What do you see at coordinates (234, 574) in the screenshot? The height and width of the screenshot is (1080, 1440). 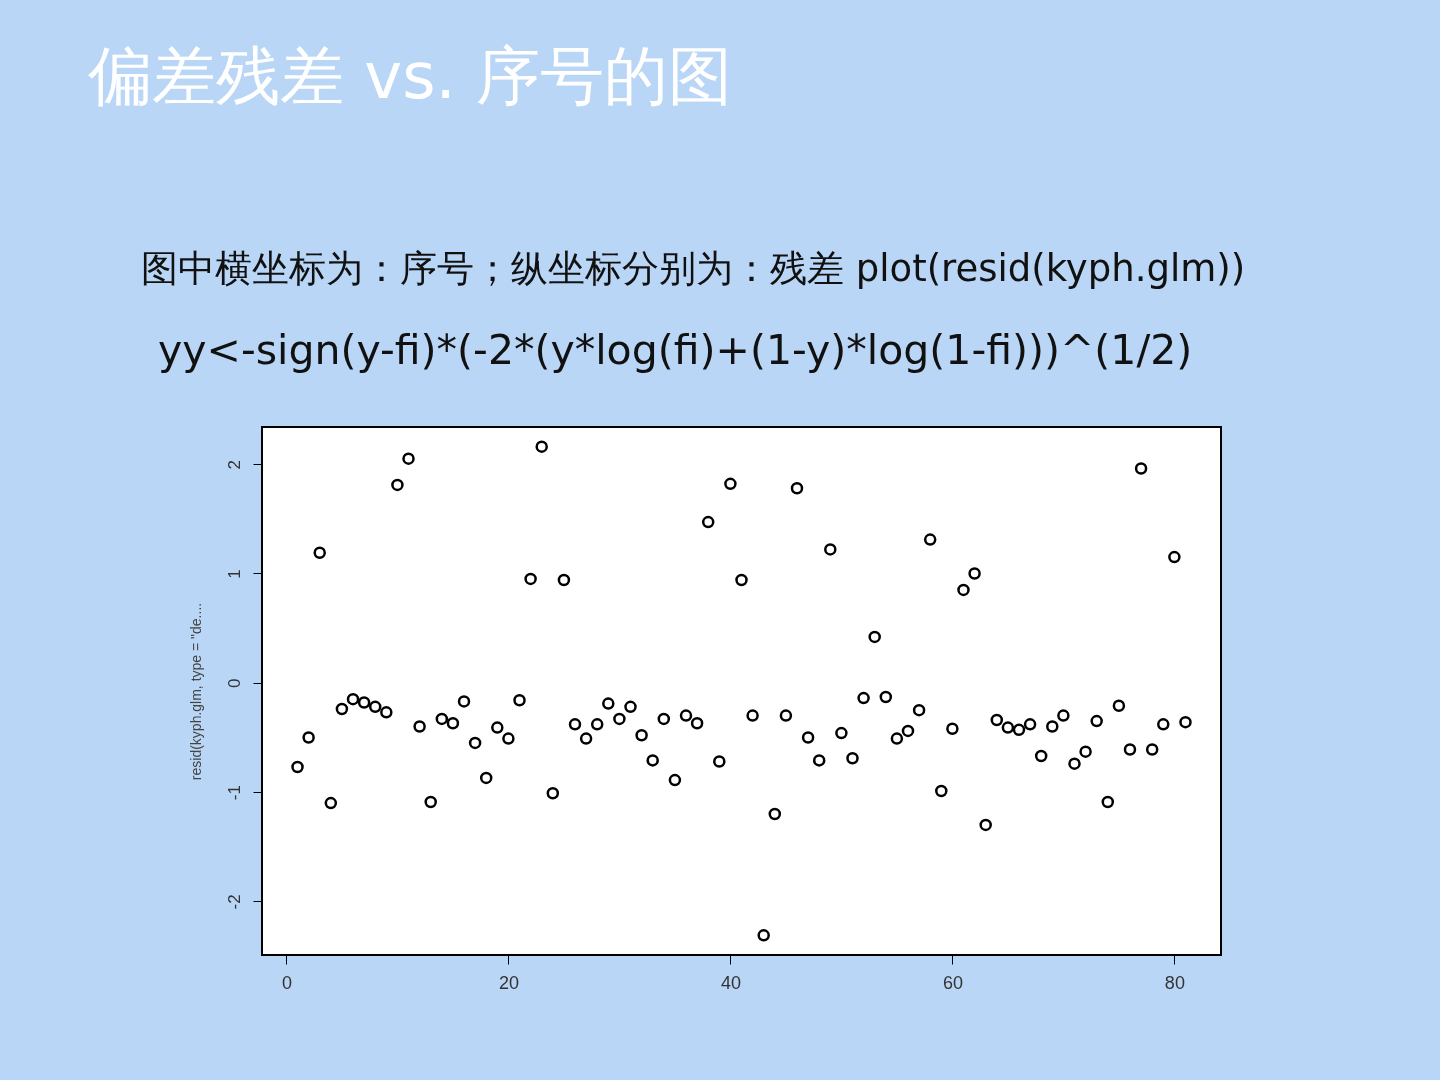 I see `y-tick-label: 1` at bounding box center [234, 574].